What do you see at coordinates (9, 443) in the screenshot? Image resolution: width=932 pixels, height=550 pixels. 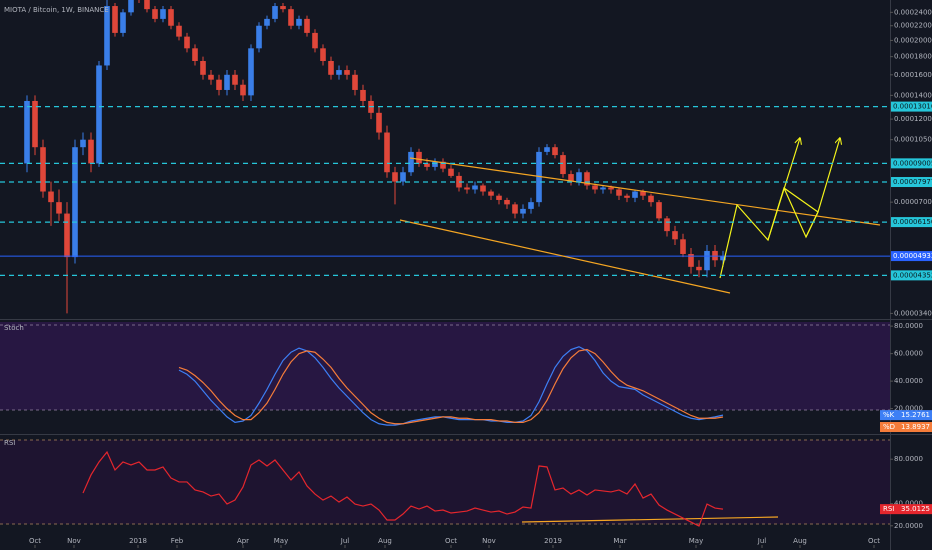 I see `pane-title: RSI` at bounding box center [9, 443].